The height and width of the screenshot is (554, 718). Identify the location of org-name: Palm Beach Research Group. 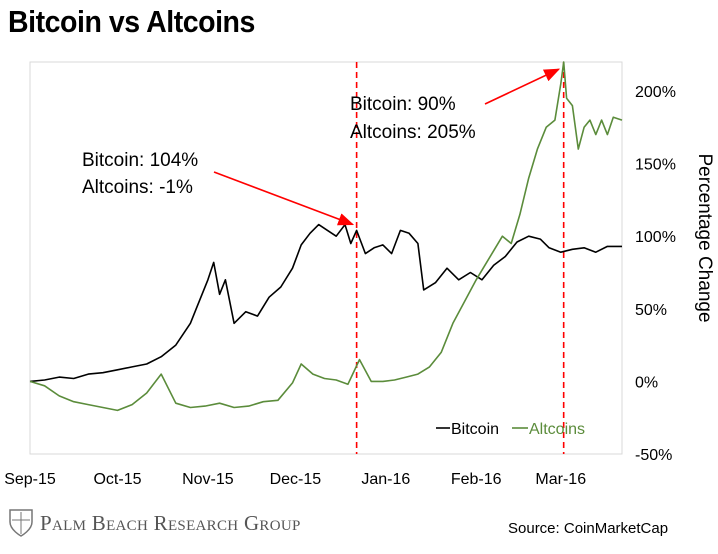
(170, 522).